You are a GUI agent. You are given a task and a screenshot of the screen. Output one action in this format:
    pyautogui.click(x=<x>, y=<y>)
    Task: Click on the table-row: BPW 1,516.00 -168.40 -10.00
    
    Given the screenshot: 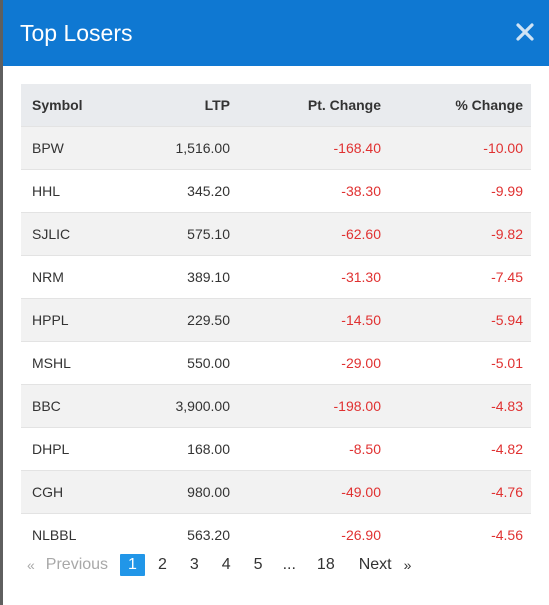 What is the action you would take?
    pyautogui.click(x=276, y=147)
    